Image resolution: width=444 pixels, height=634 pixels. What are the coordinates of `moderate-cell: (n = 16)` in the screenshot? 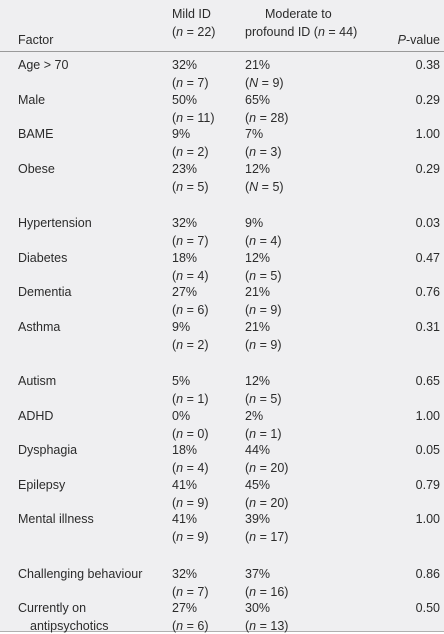 It's located at (267, 591).